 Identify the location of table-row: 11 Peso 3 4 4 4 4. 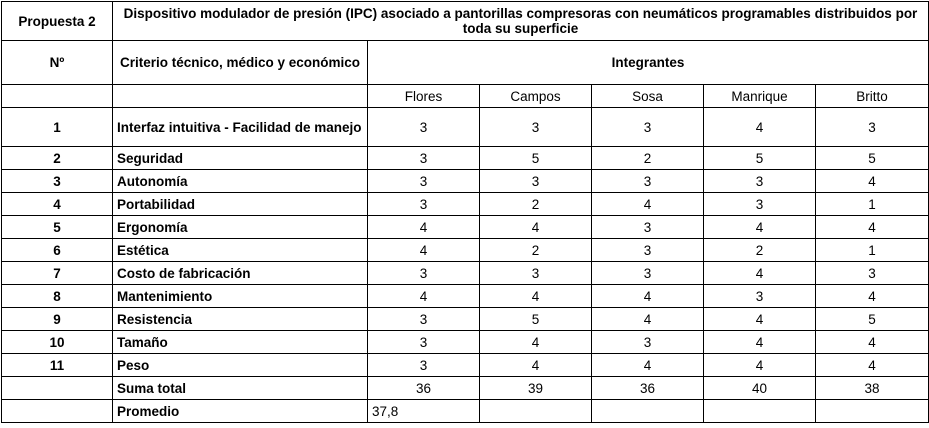
(465, 365).